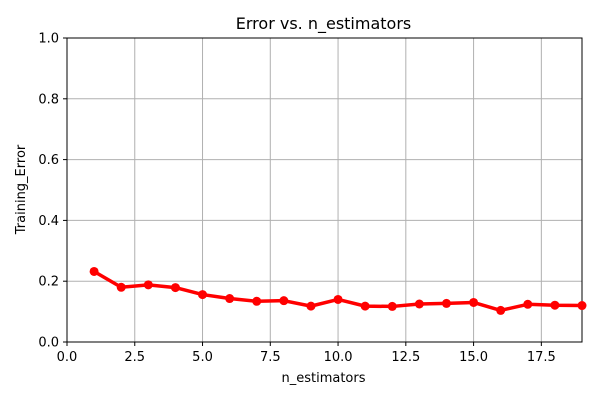 The image size is (600, 400). Describe the element at coordinates (323, 378) in the screenshot. I see `x-axis-label: n_estimators` at that location.